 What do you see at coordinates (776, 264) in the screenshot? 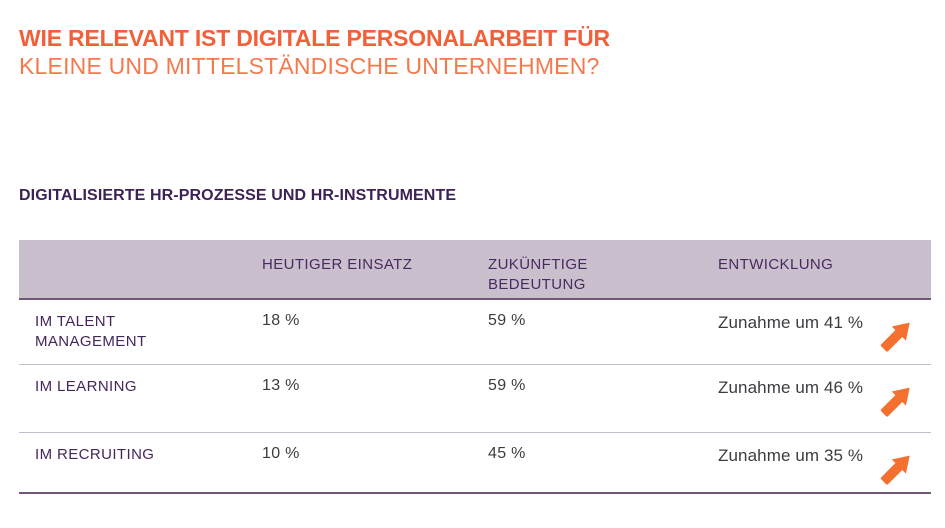
I see `column-header-entwicklung: ENTWICKLUNG` at bounding box center [776, 264].